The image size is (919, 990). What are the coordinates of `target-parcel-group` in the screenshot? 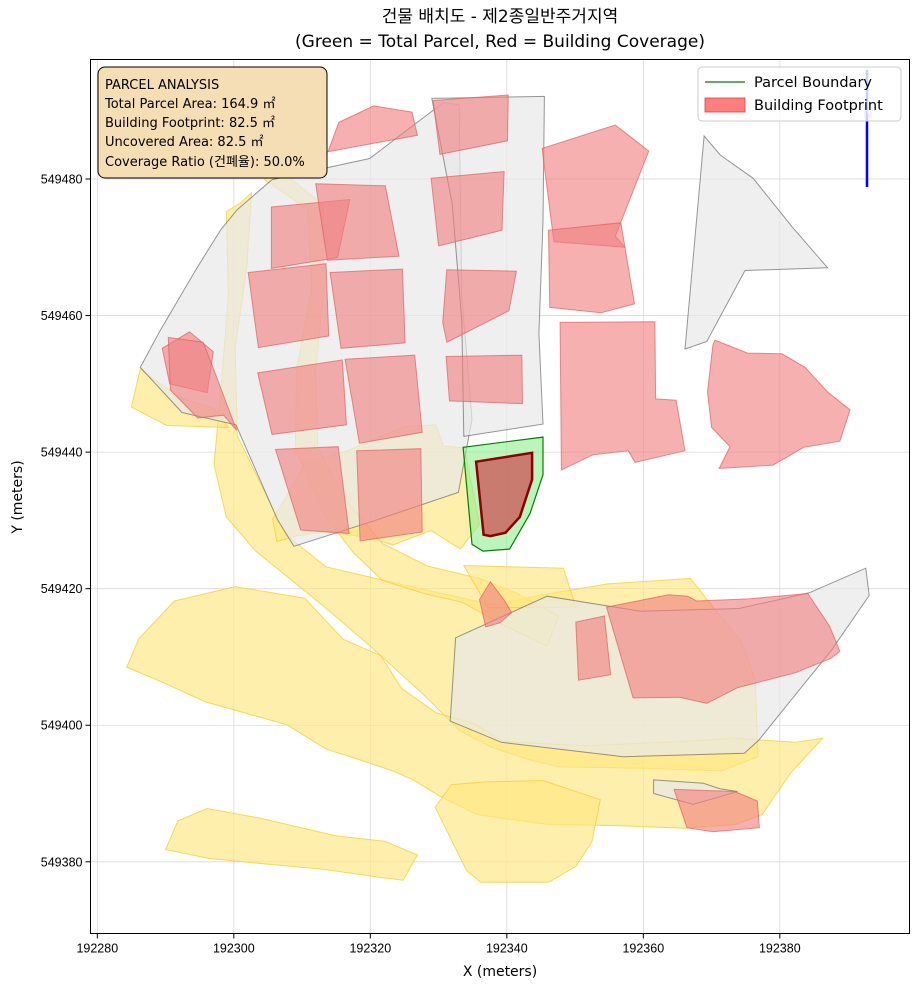 It's located at (503, 494).